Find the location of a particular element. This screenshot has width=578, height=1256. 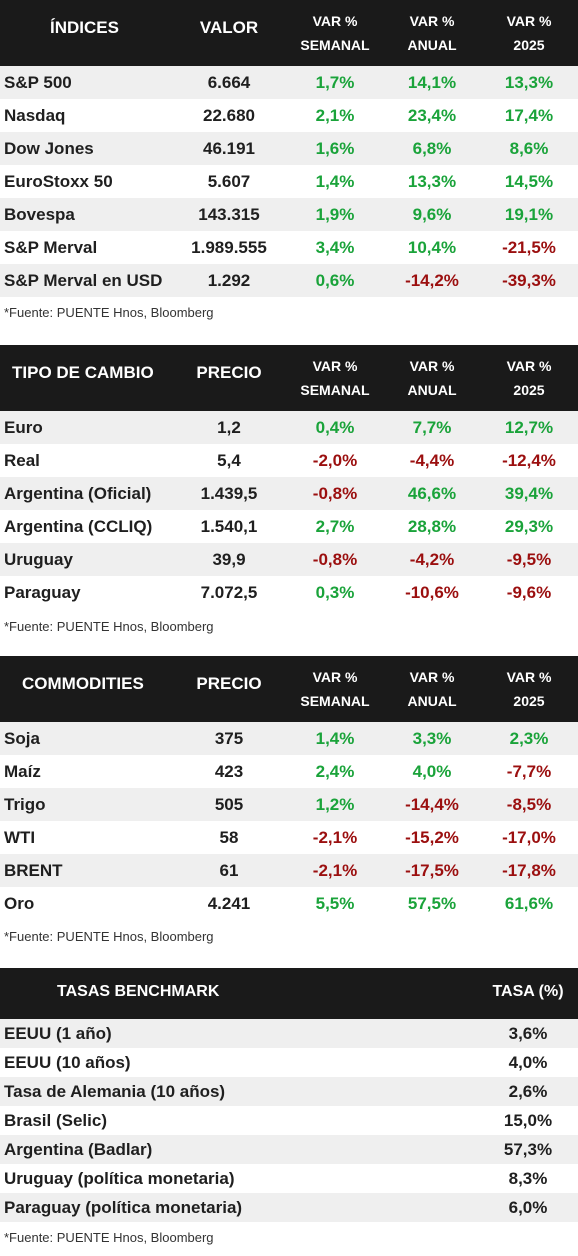

table-row: Real 5,4 -2,0% -4,4% -12,4% is located at coordinates (289, 460).